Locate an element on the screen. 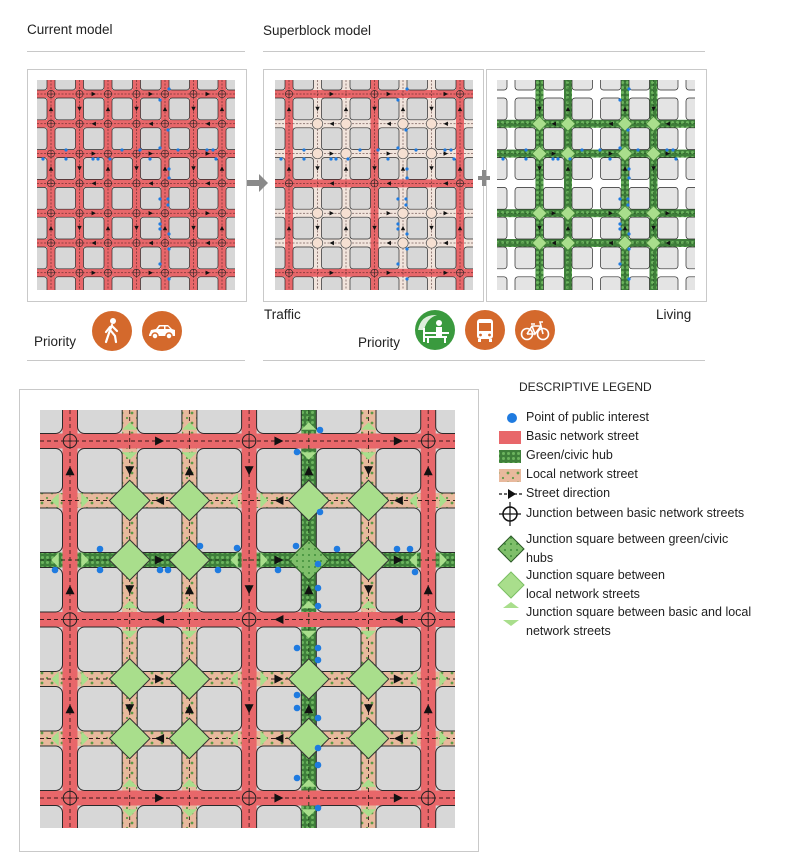 Image resolution: width=800 pixels, height=863 pixels. legend-label: Green/civic hub is located at coordinates (569, 455).